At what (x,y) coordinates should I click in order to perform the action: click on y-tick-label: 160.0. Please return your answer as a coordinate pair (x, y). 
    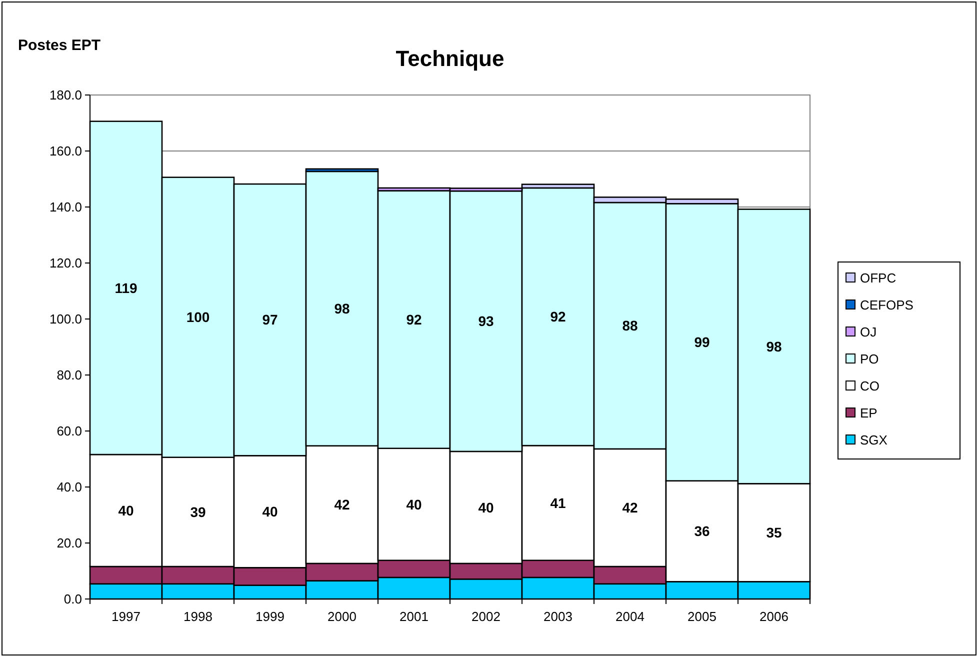
    Looking at the image, I should click on (65, 151).